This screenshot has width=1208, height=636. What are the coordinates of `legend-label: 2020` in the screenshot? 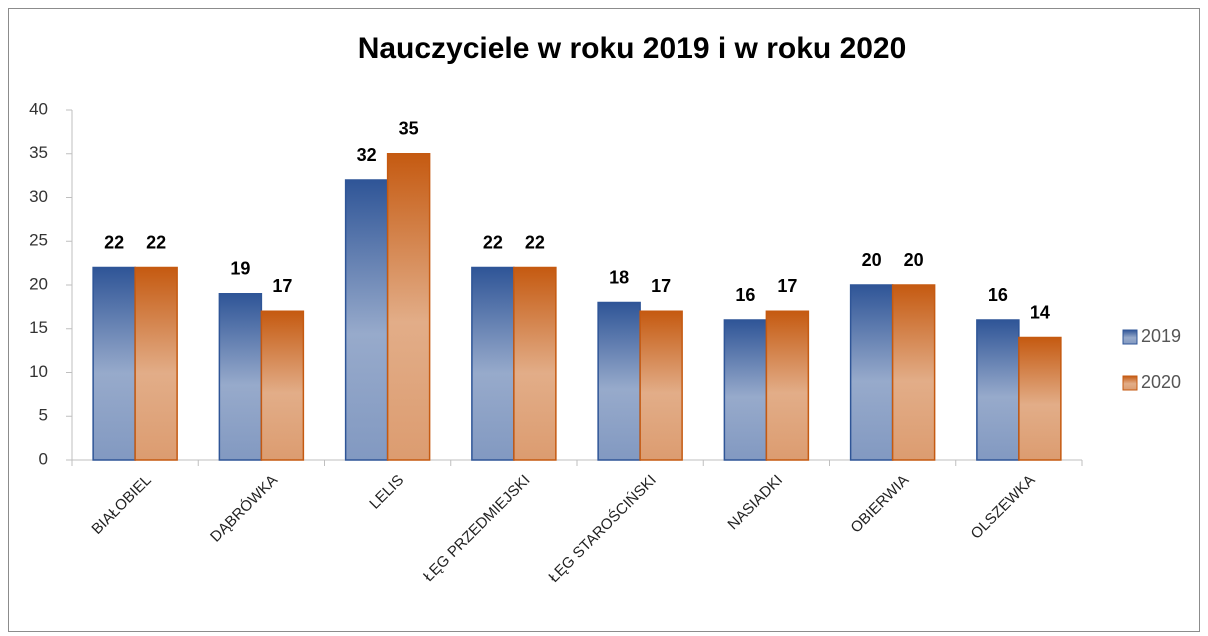 It's located at (1161, 382).